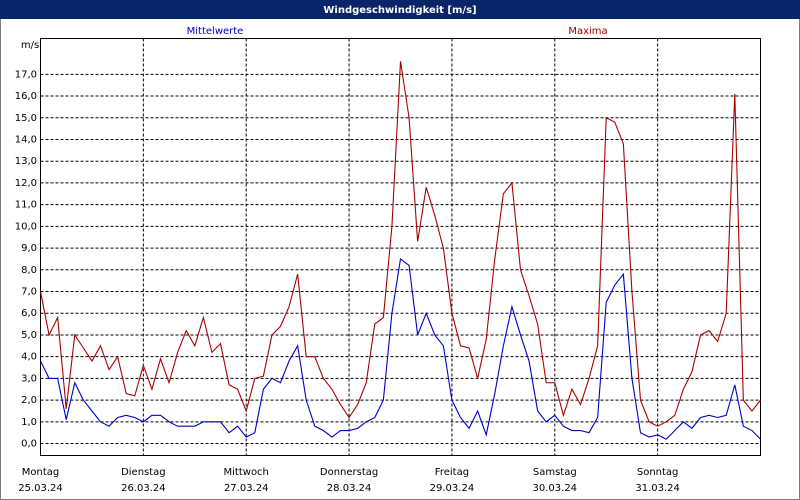  What do you see at coordinates (26, 183) in the screenshot?
I see `y-tick-label: 12,0` at bounding box center [26, 183].